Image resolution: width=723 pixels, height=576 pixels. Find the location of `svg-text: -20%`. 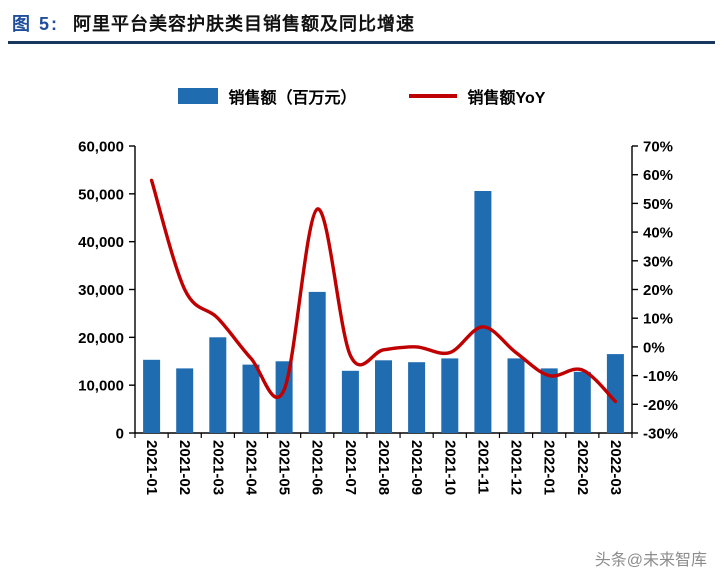

svg-text: -20% is located at coordinates (660, 405).